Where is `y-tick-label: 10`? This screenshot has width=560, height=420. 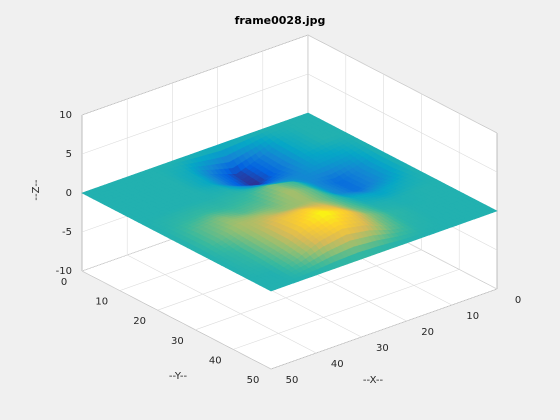 y-tick-label: 10 is located at coordinates (101, 302).